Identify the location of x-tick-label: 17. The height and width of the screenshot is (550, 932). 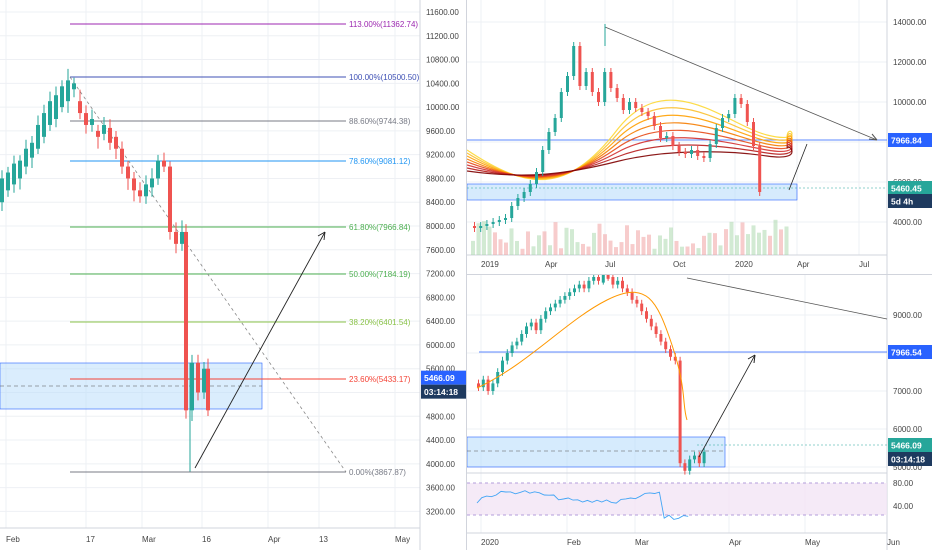
(90, 539).